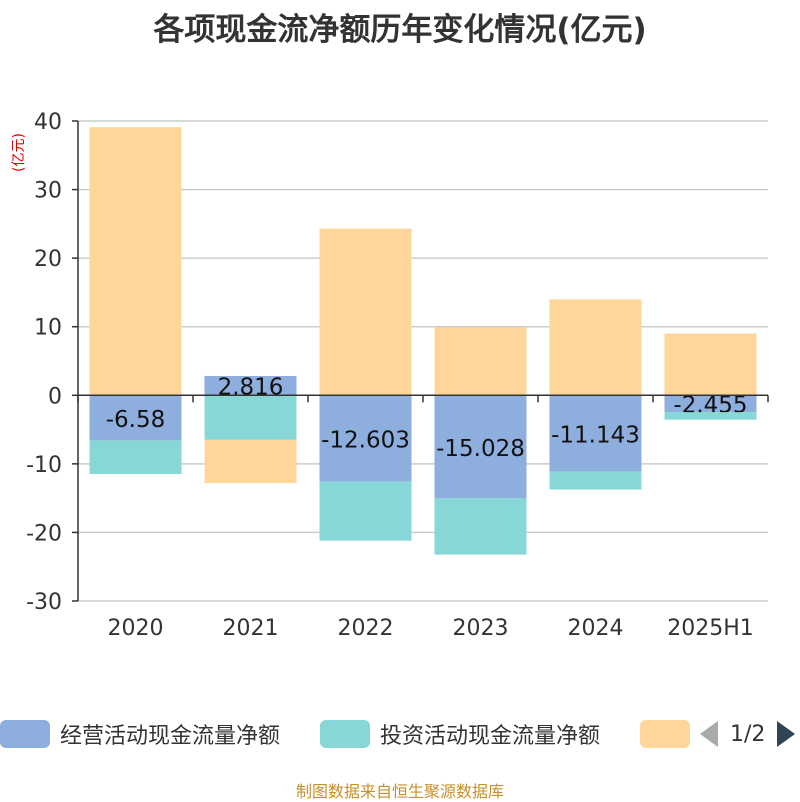  I want to click on y-tick-label: 40, so click(48, 122).